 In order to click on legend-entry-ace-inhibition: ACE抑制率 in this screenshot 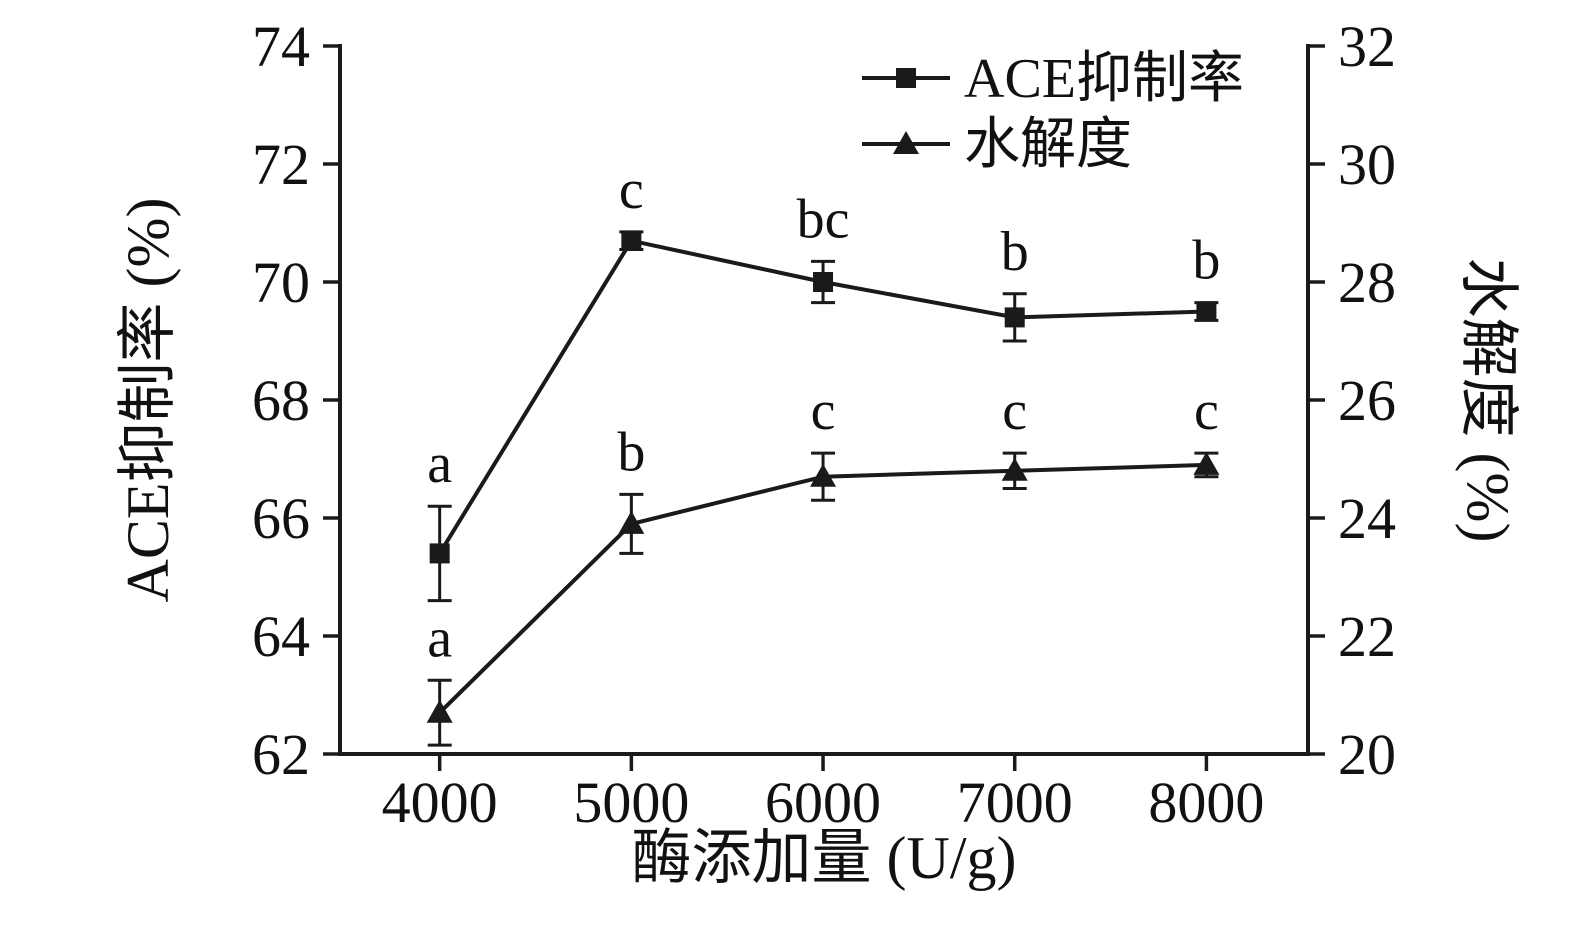, I will do `click(1053, 79)`.